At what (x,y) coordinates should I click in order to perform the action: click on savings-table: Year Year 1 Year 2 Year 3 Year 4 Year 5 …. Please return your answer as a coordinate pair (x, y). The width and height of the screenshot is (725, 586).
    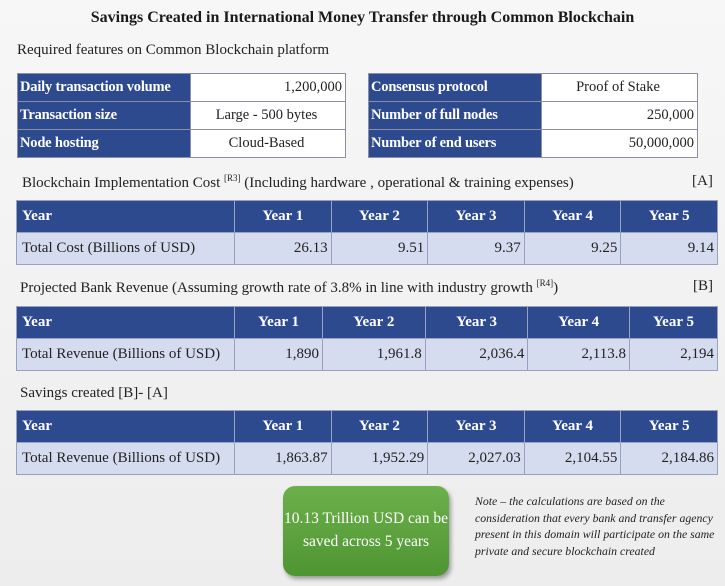
    Looking at the image, I should click on (367, 442).